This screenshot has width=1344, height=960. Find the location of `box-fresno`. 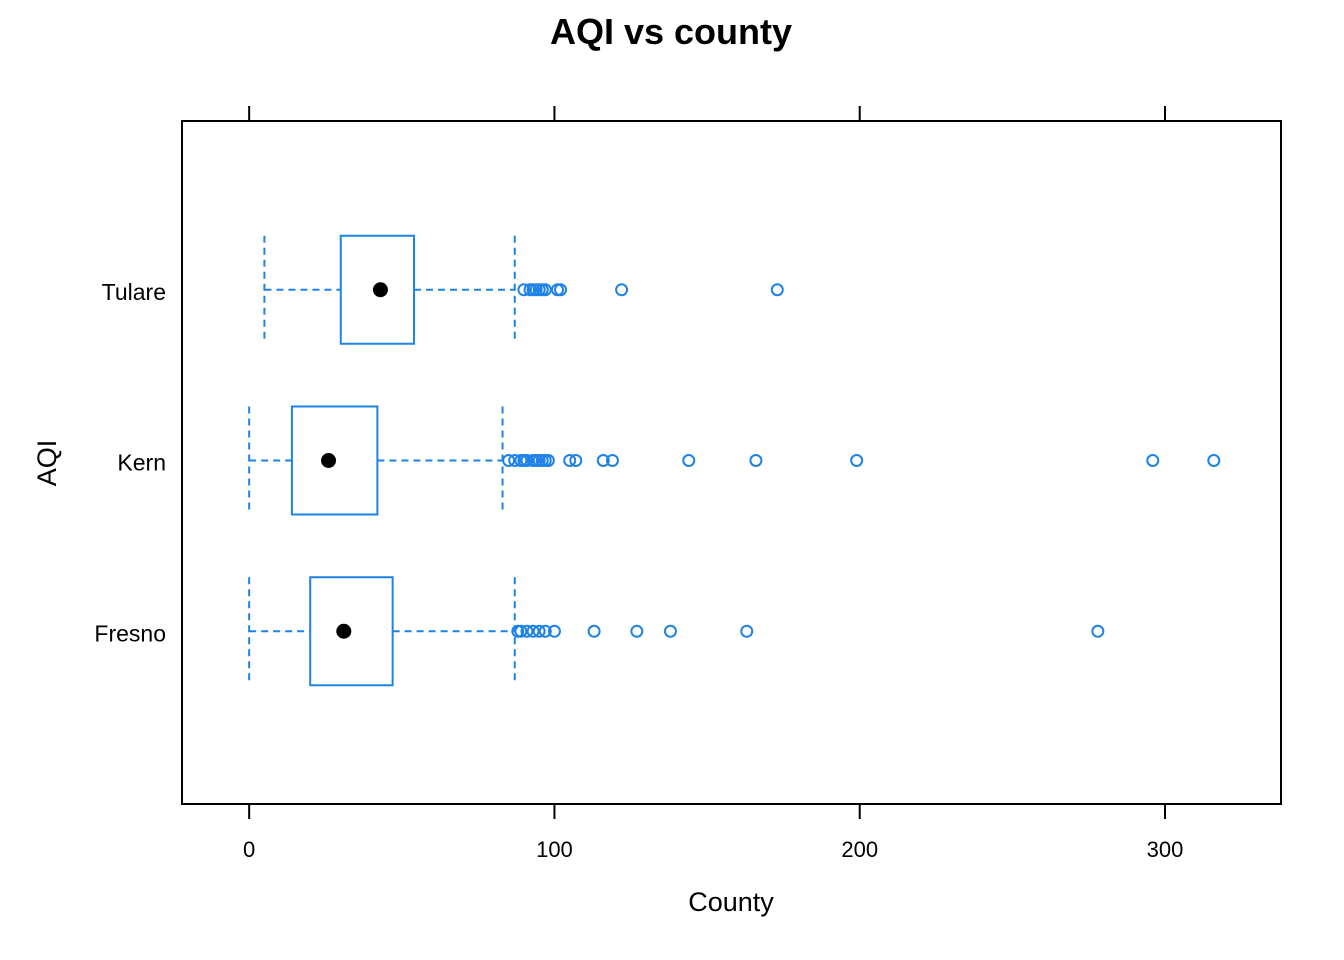

box-fresno is located at coordinates (676, 631).